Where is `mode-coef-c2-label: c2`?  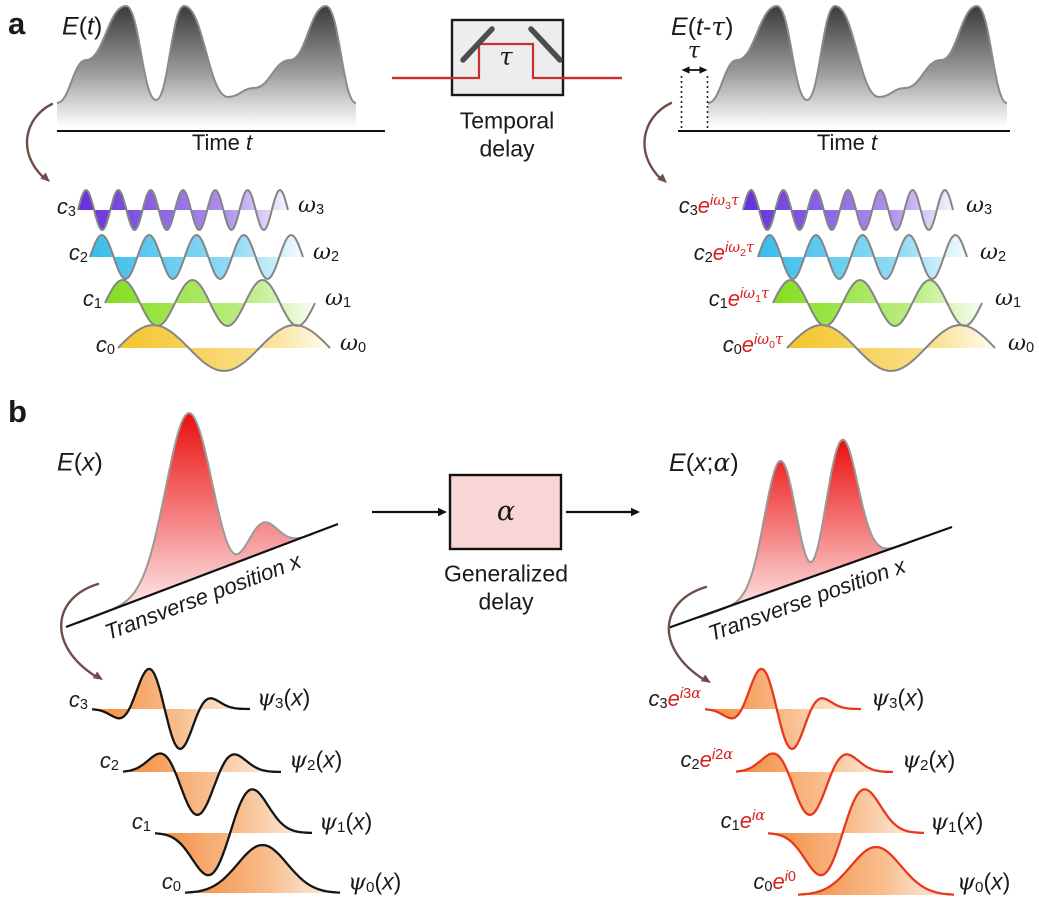
mode-coef-c2-label: c2 is located at coordinates (109, 761).